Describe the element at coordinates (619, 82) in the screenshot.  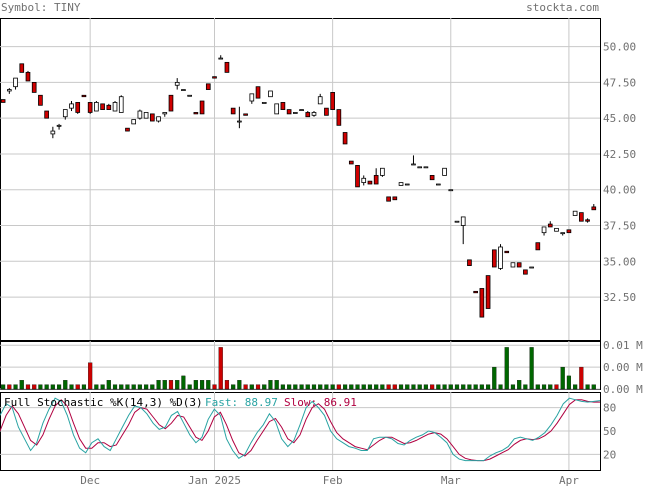
I see `price-tick-label: 47.50` at that location.